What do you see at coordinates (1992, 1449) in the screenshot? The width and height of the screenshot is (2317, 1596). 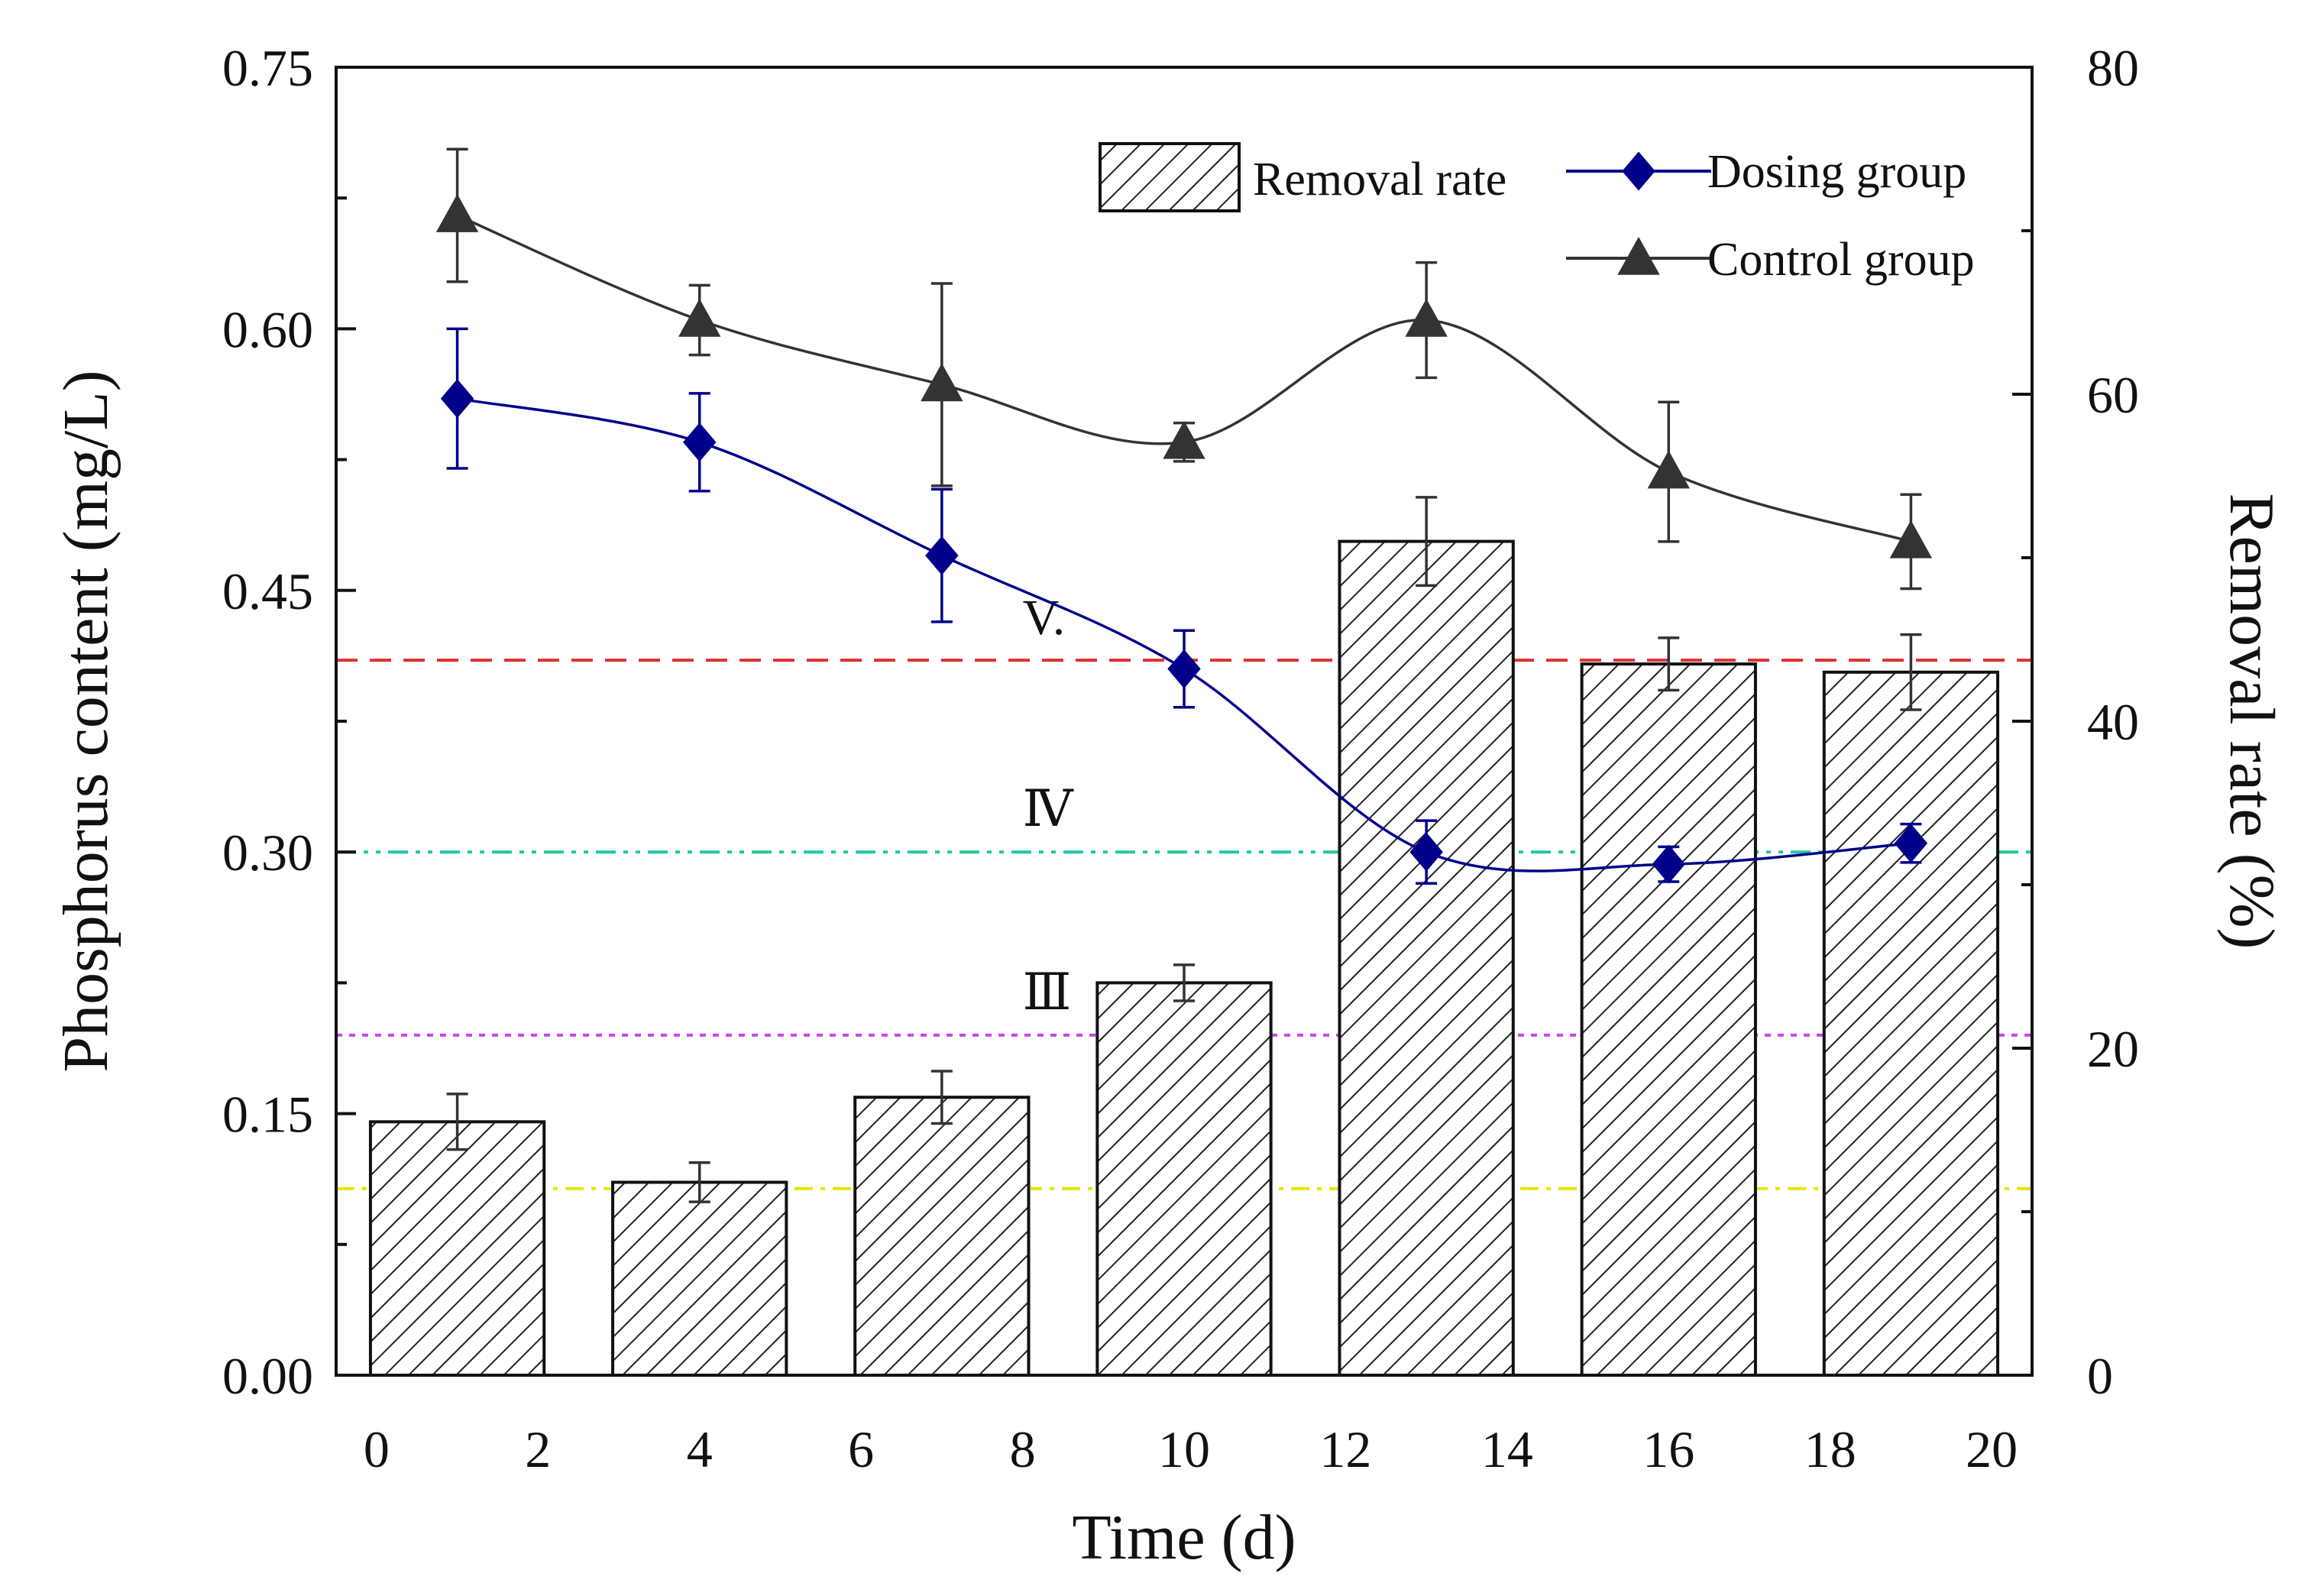 I see `x-tick-label: 20` at bounding box center [1992, 1449].